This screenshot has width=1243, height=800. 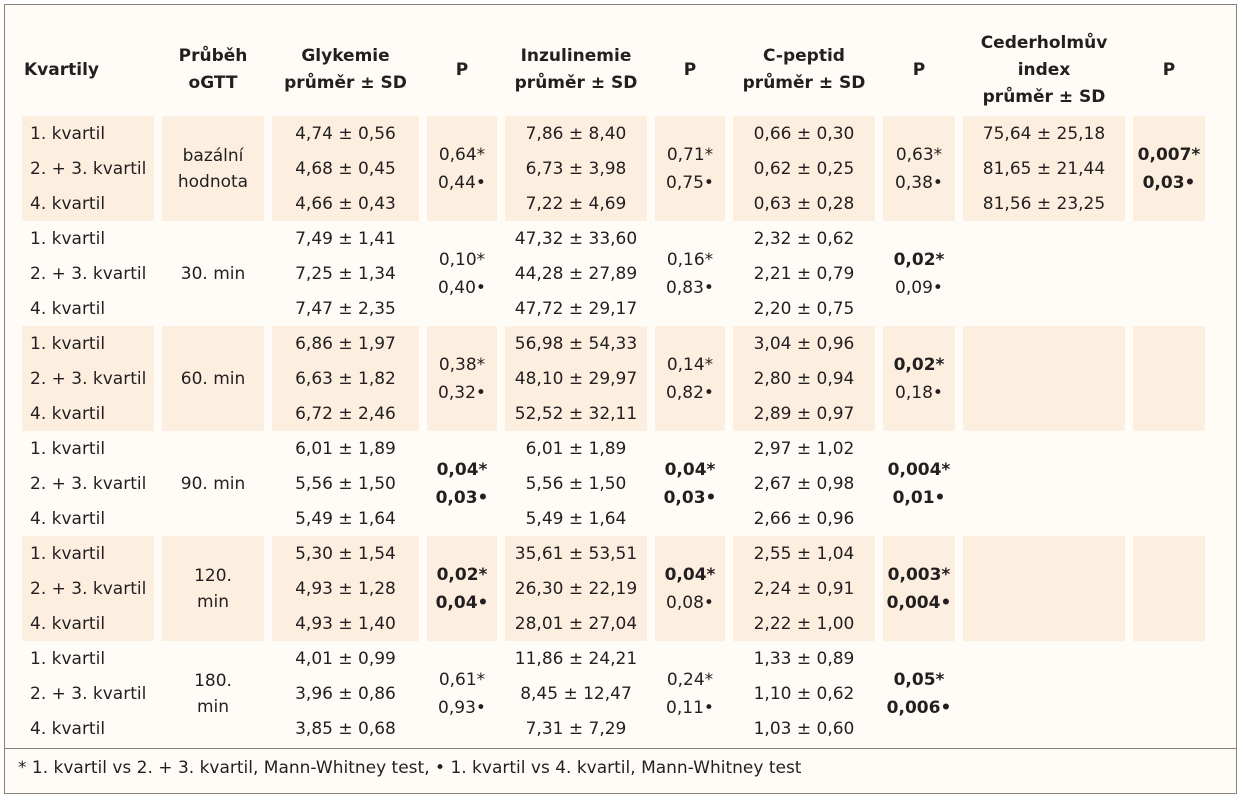 What do you see at coordinates (690, 679) in the screenshot?
I see `p-value: 0,24*` at bounding box center [690, 679].